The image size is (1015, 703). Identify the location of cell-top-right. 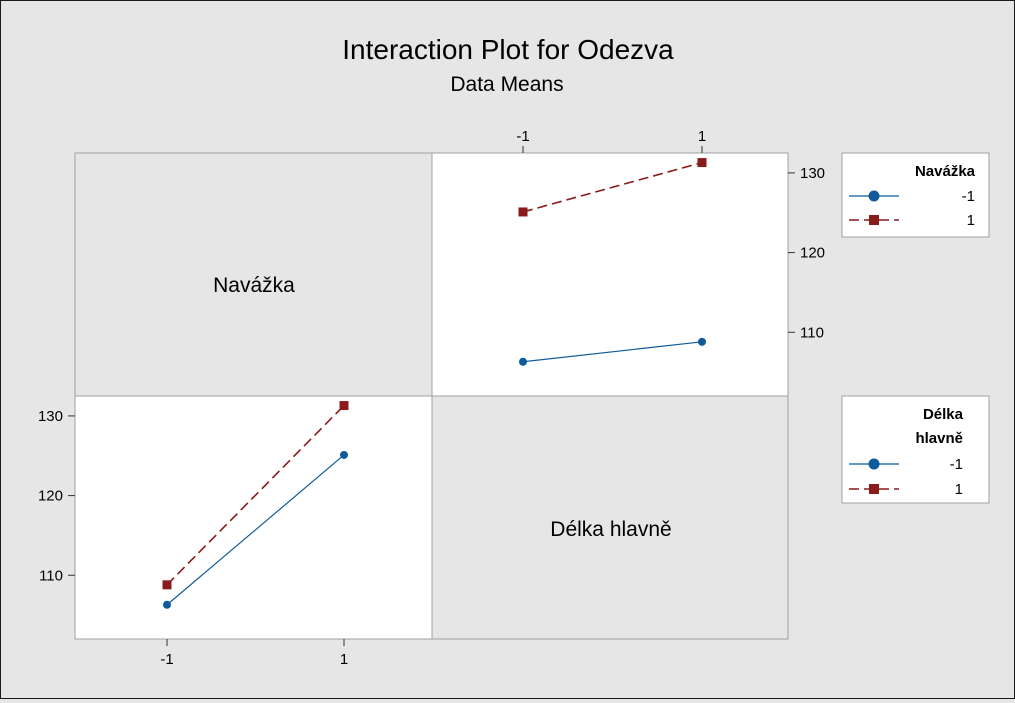
(610, 274).